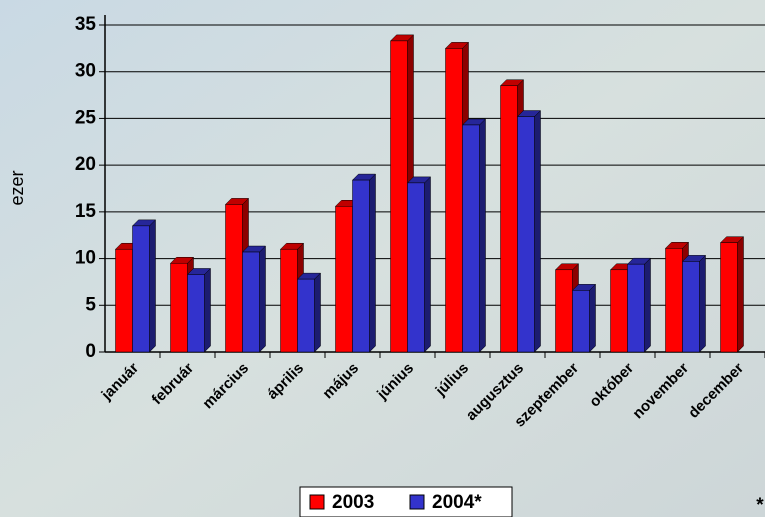  Describe the element at coordinates (457, 502) in the screenshot. I see `legend-label: 2004*` at that location.